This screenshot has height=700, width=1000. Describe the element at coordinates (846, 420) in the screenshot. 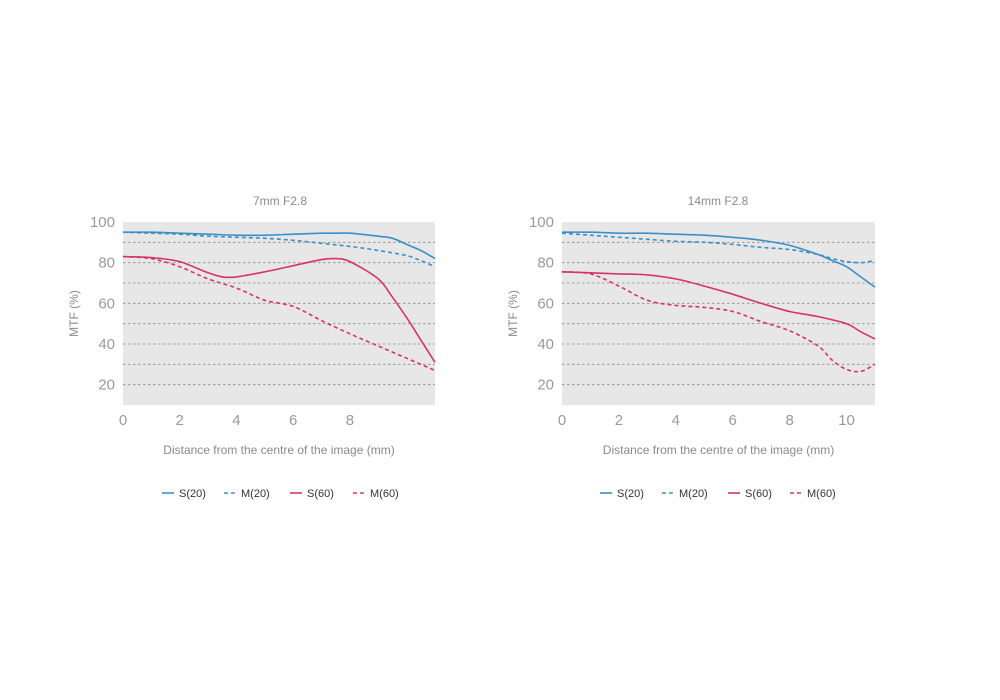

I see `x-tick-label: 10` at that location.